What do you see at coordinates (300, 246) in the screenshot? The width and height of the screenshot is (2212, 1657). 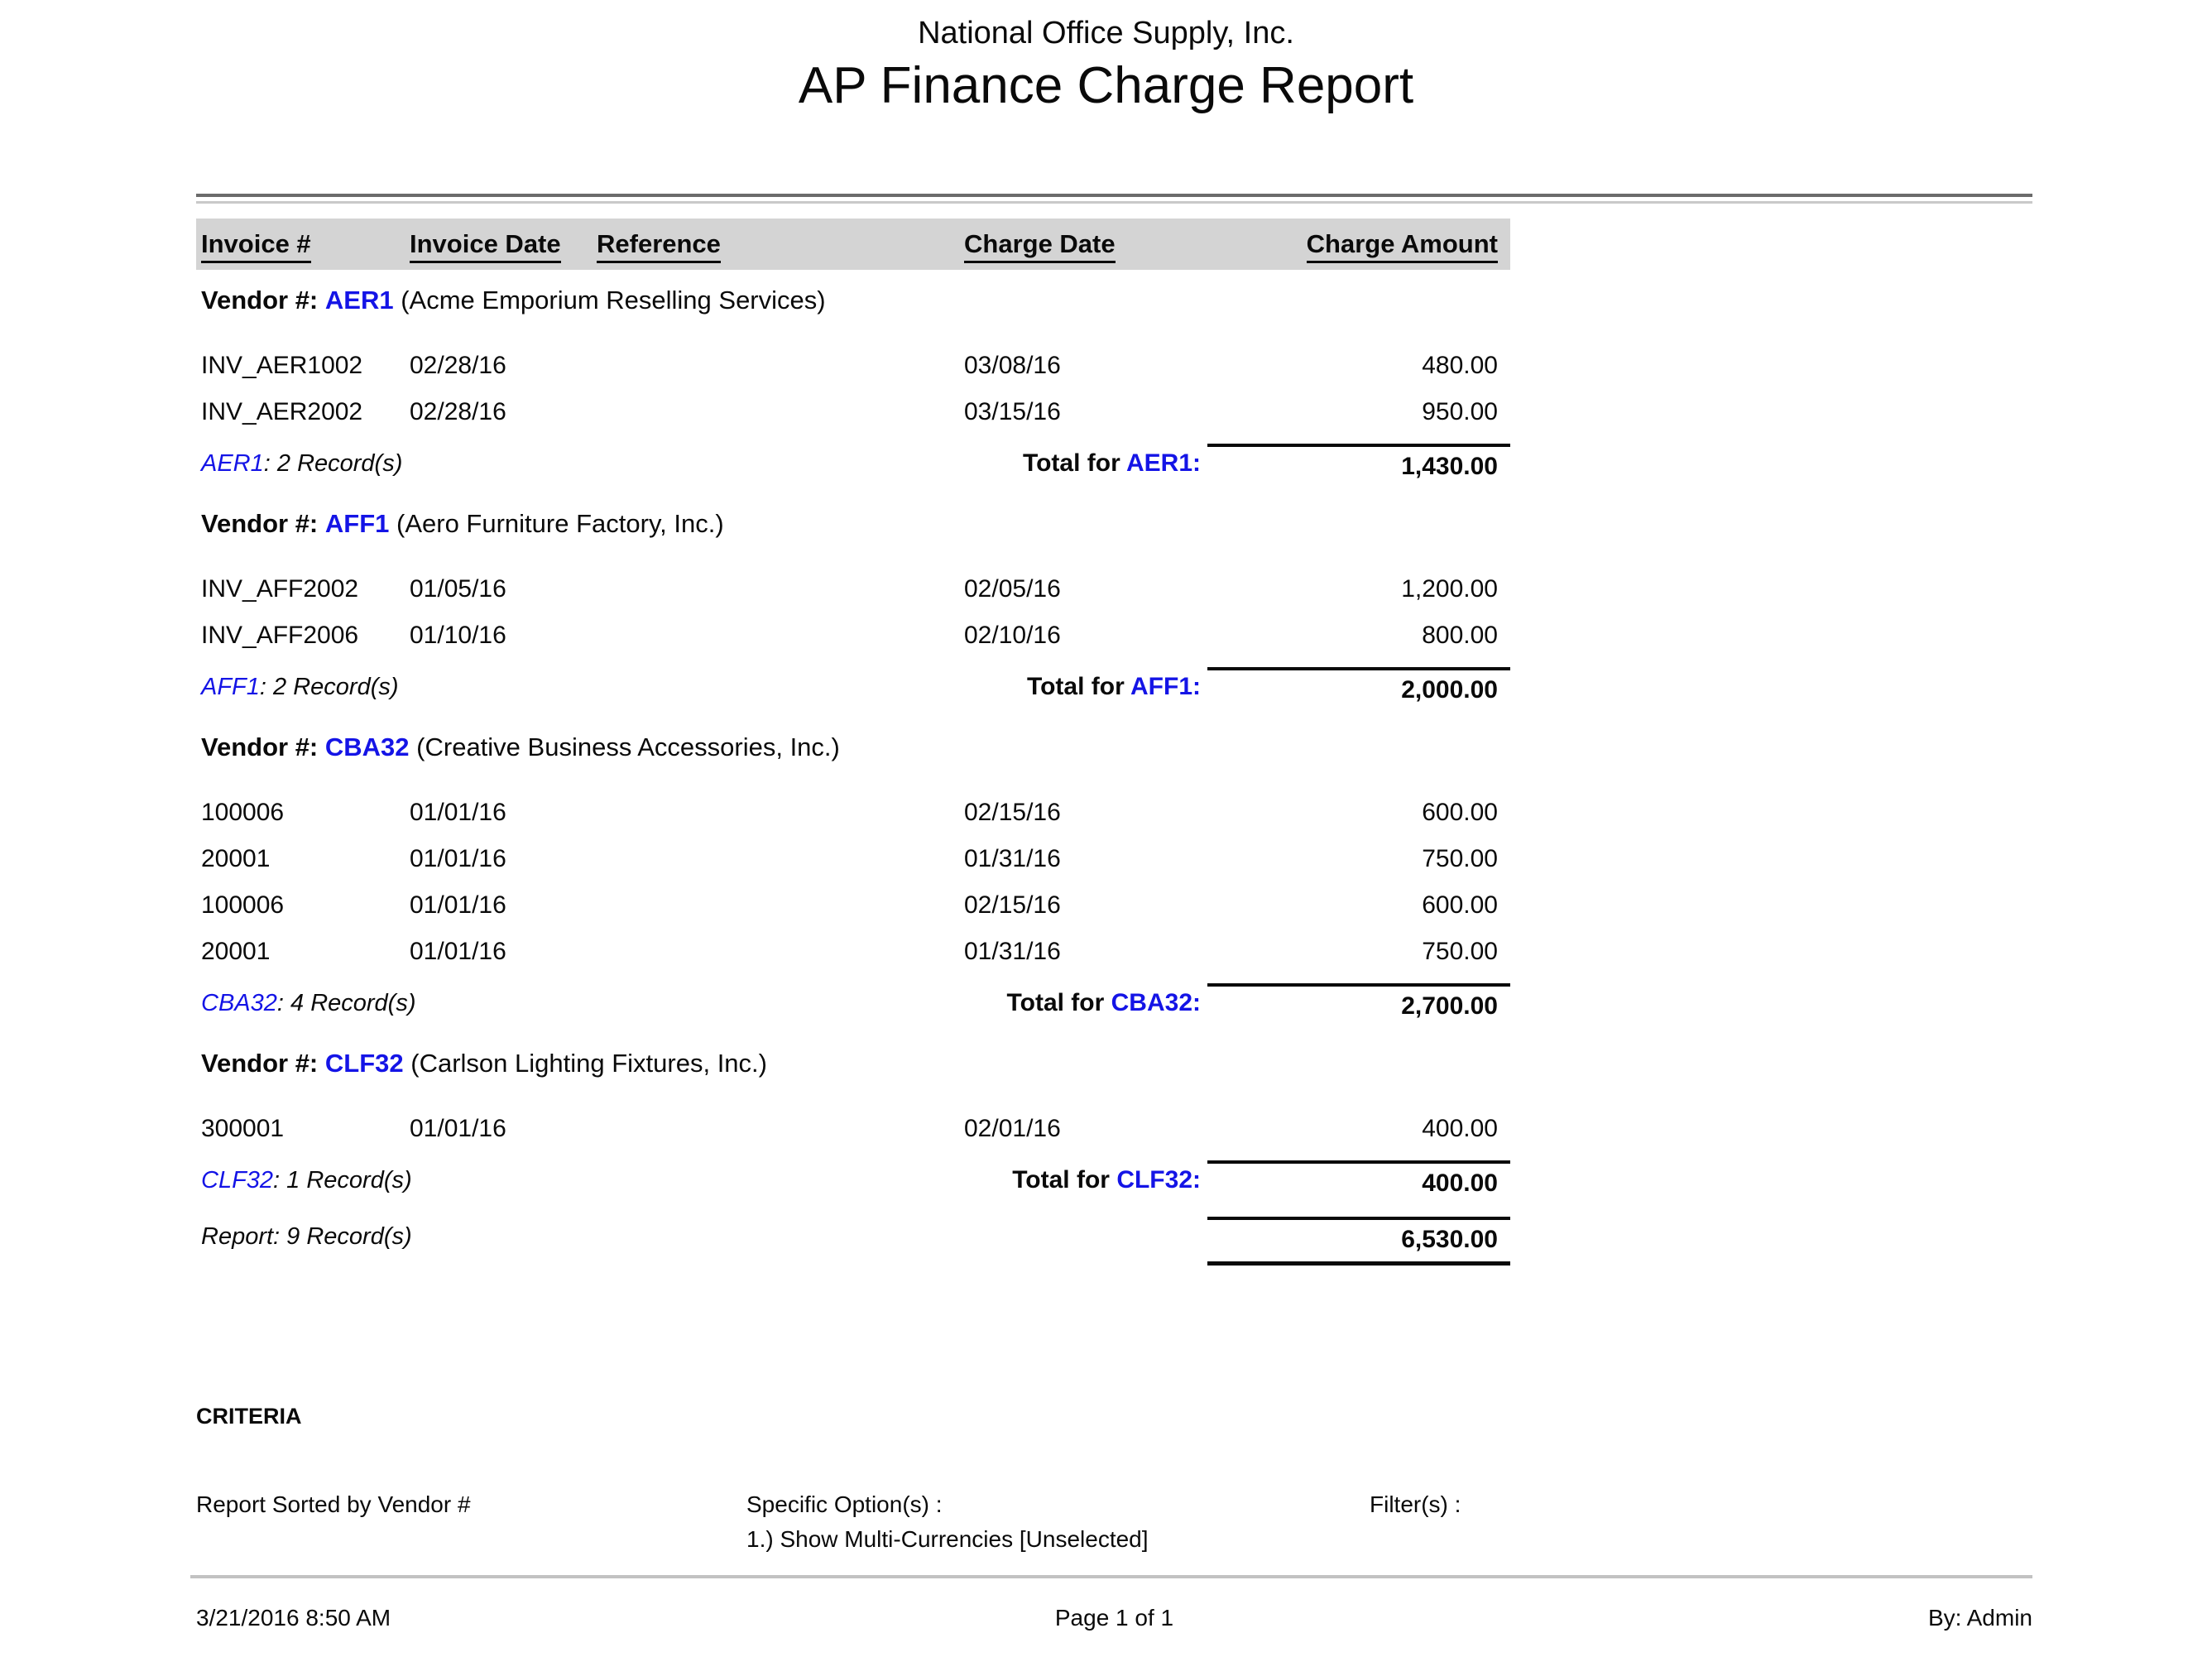 I see `col-header-invoice-number: Invoice #` at bounding box center [300, 246].